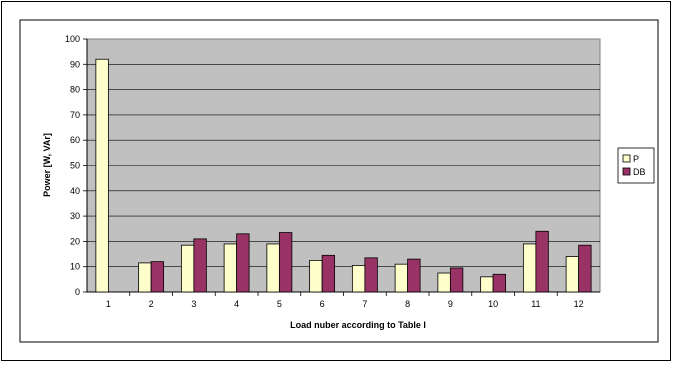  What do you see at coordinates (108, 304) in the screenshot?
I see `x-tick-label: 1` at bounding box center [108, 304].